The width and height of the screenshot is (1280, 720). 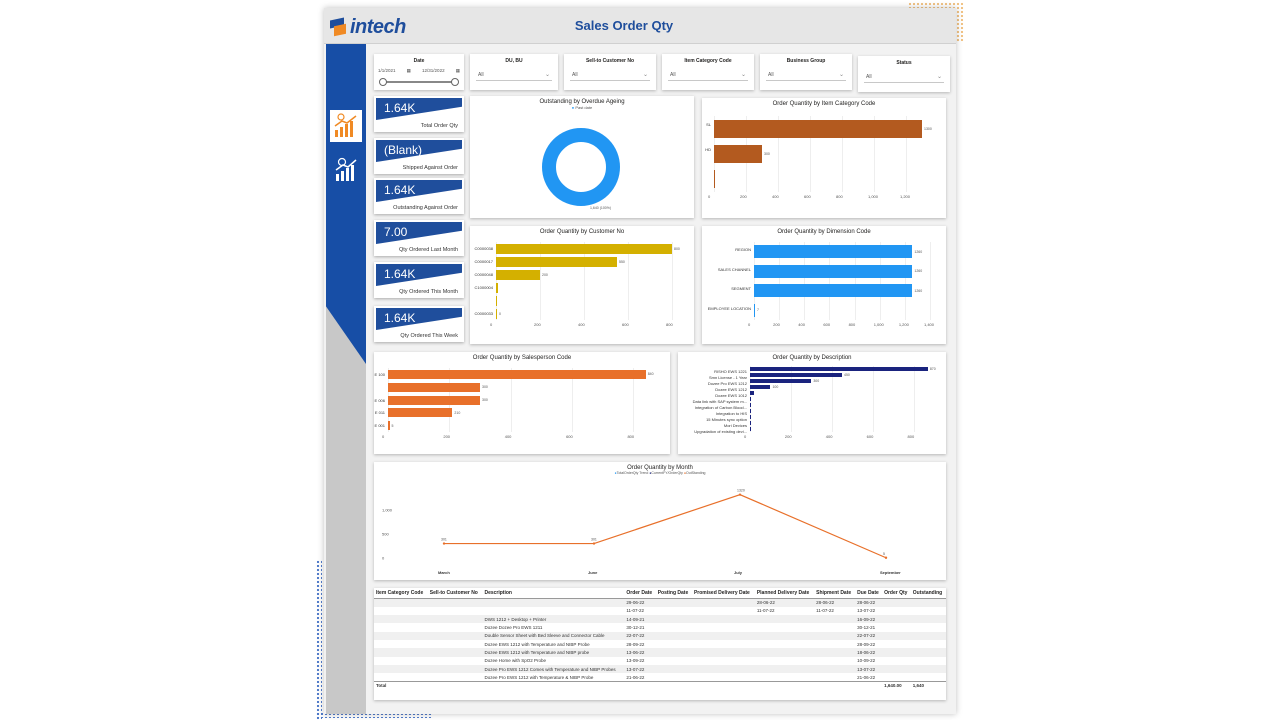 What do you see at coordinates (784, 593) in the screenshot?
I see `column-header: Planned Delivery Date` at bounding box center [784, 593].